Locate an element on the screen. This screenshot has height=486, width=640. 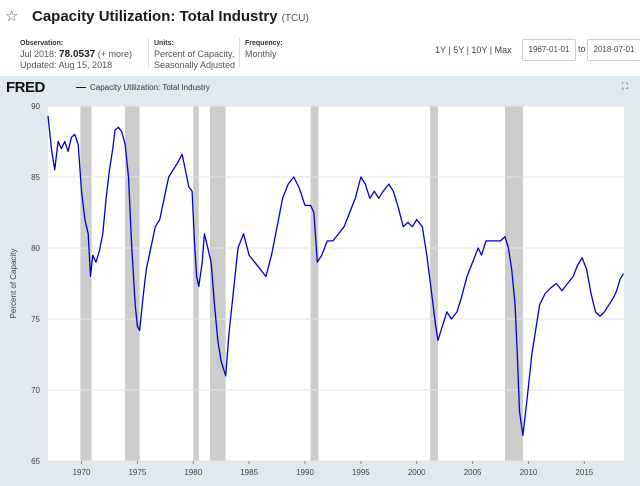
star-outline-icon: ☆ is located at coordinates (12, 16).